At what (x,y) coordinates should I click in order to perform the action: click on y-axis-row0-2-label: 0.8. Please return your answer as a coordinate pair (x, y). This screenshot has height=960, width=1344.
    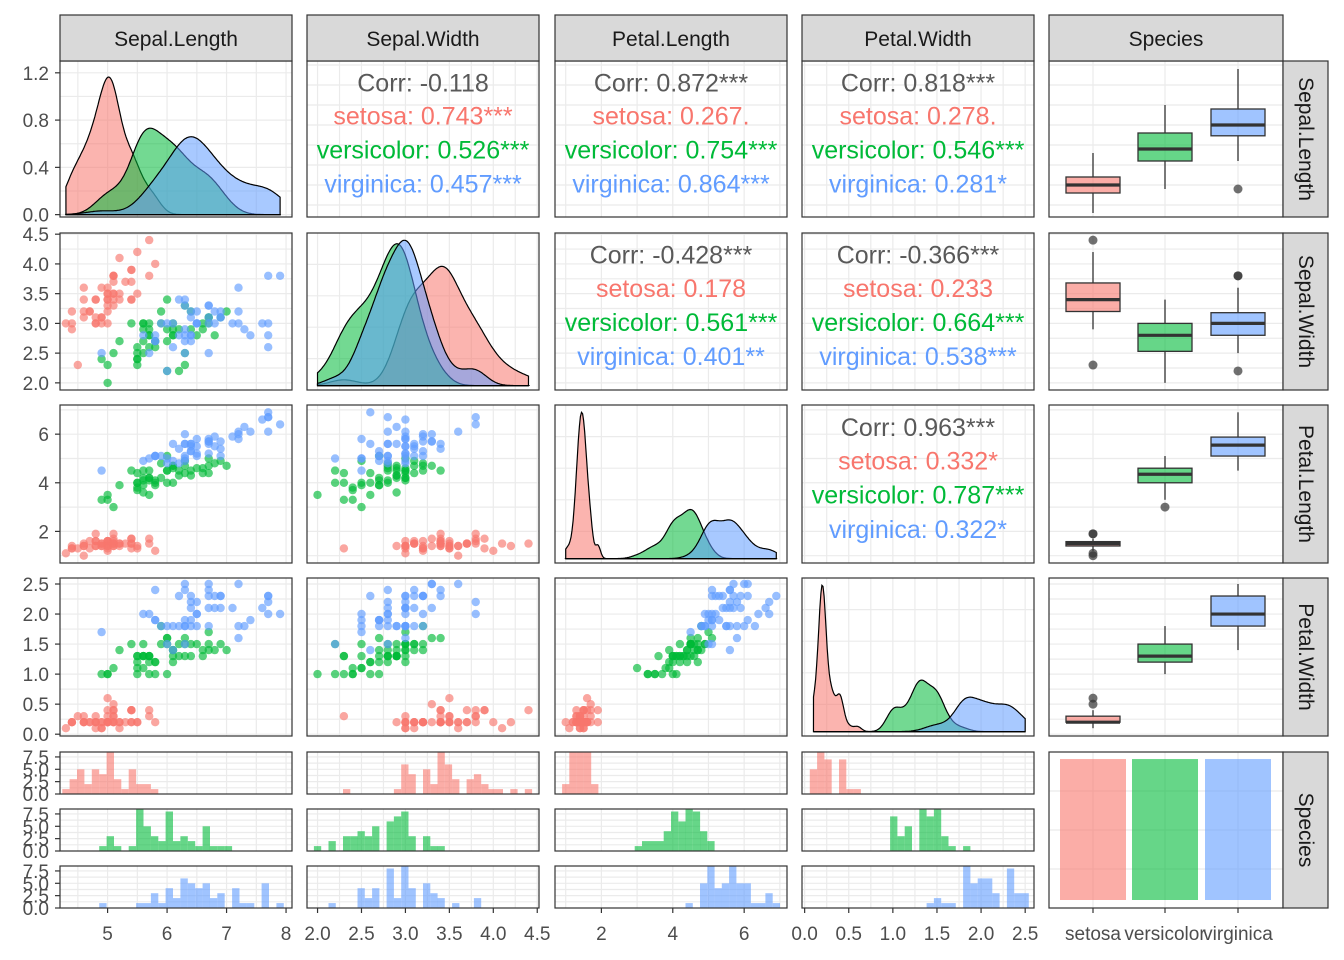
    Looking at the image, I should click on (36, 121).